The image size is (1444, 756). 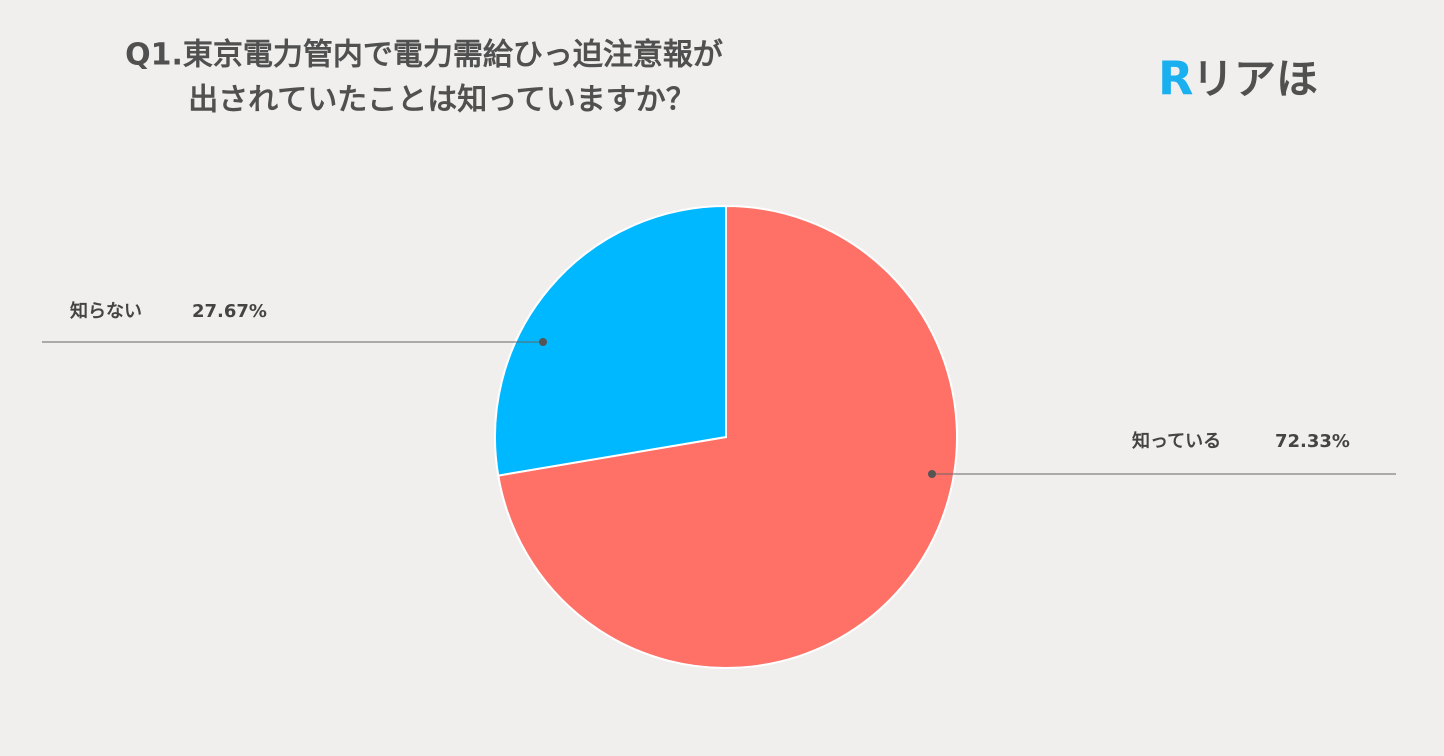 What do you see at coordinates (229, 311) in the screenshot?
I see `value-label: 27.67%` at bounding box center [229, 311].